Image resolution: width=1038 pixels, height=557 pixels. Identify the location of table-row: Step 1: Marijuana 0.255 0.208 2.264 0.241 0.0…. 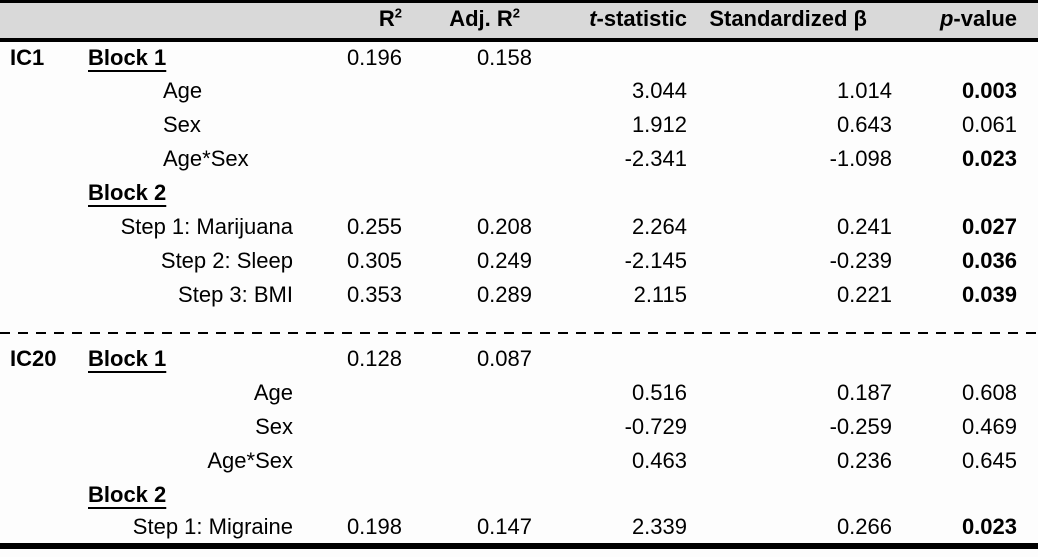
(519, 227).